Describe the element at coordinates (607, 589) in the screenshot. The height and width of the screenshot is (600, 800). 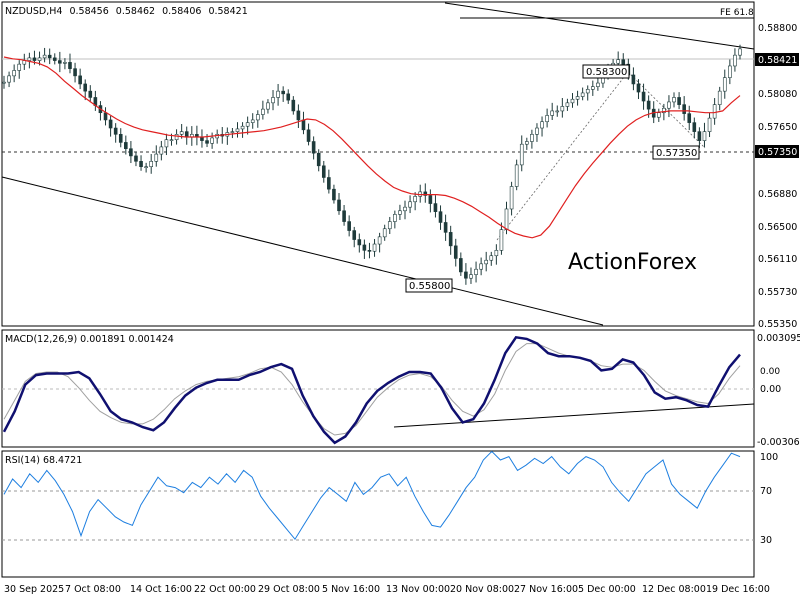
I see `x-tick: 5 Dec 00:00` at that location.